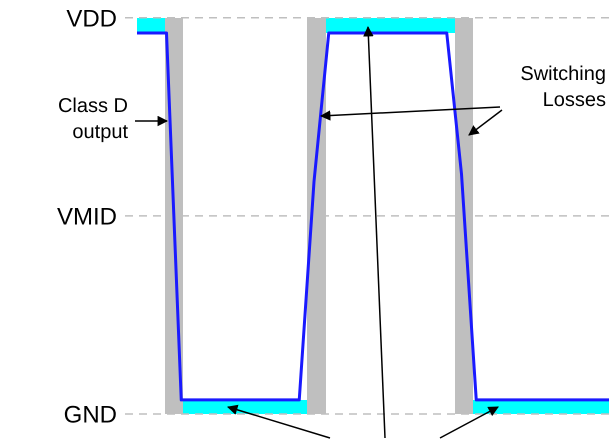 This screenshot has height=441, width=609. Describe the element at coordinates (563, 87) in the screenshot. I see `annotation: Switching Losses` at that location.